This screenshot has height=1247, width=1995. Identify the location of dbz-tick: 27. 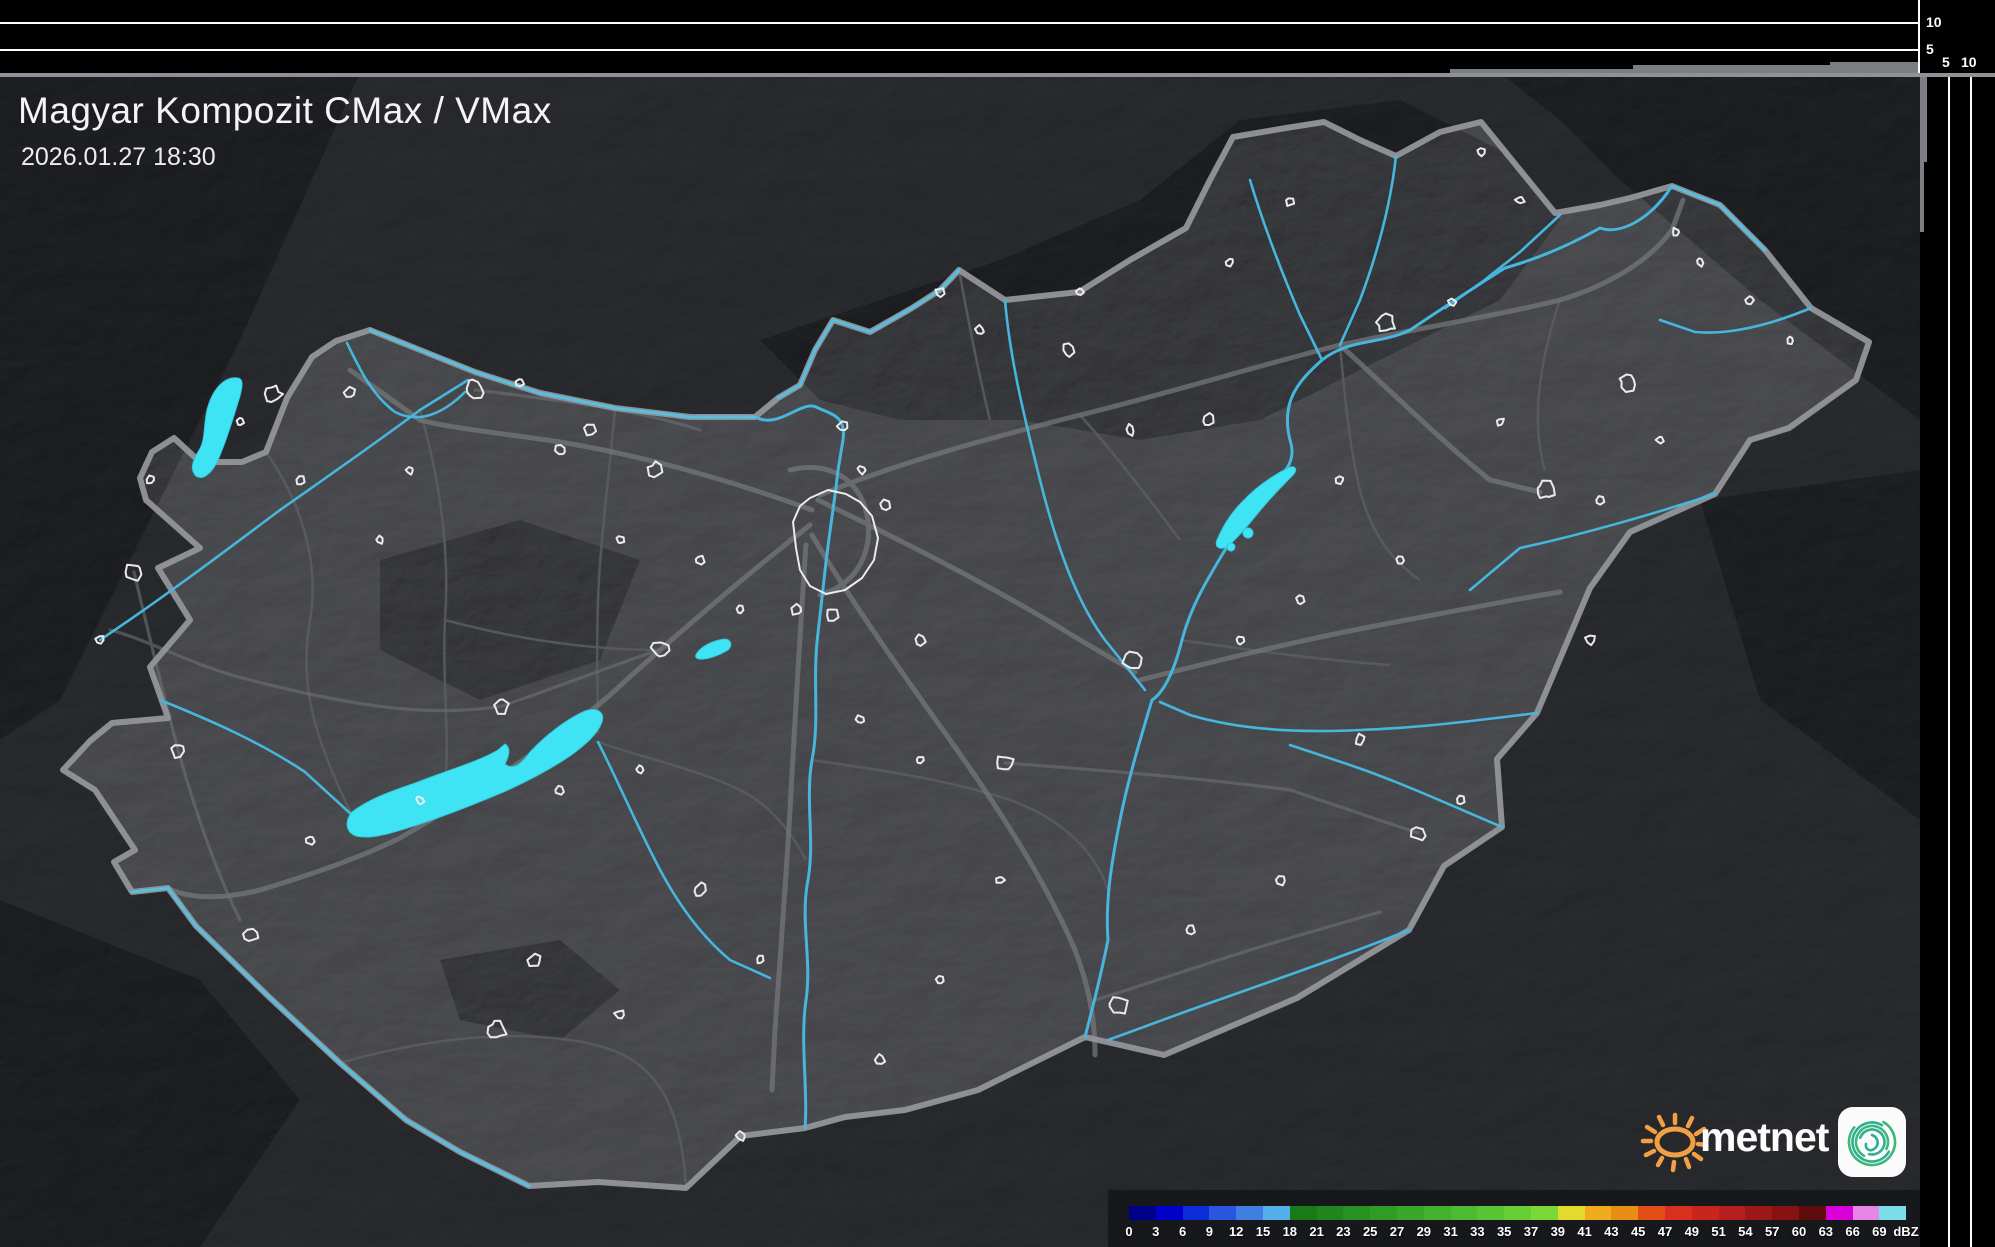
(1397, 1231).